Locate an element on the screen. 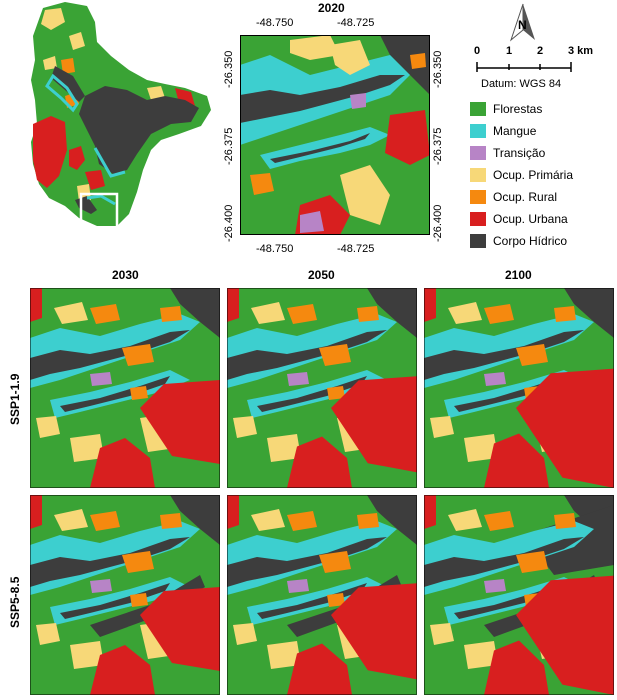  legend-item-ocup-primaria: Ocup. Primária is located at coordinates (521, 175).